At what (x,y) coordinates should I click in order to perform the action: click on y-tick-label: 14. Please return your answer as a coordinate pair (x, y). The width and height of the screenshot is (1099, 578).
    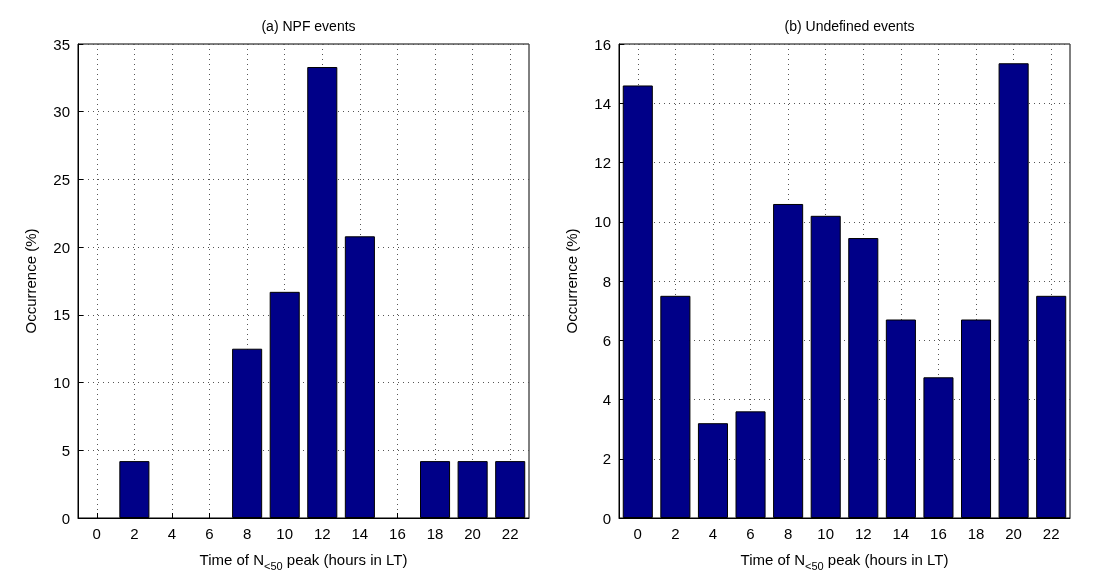
    Looking at the image, I should click on (602, 103).